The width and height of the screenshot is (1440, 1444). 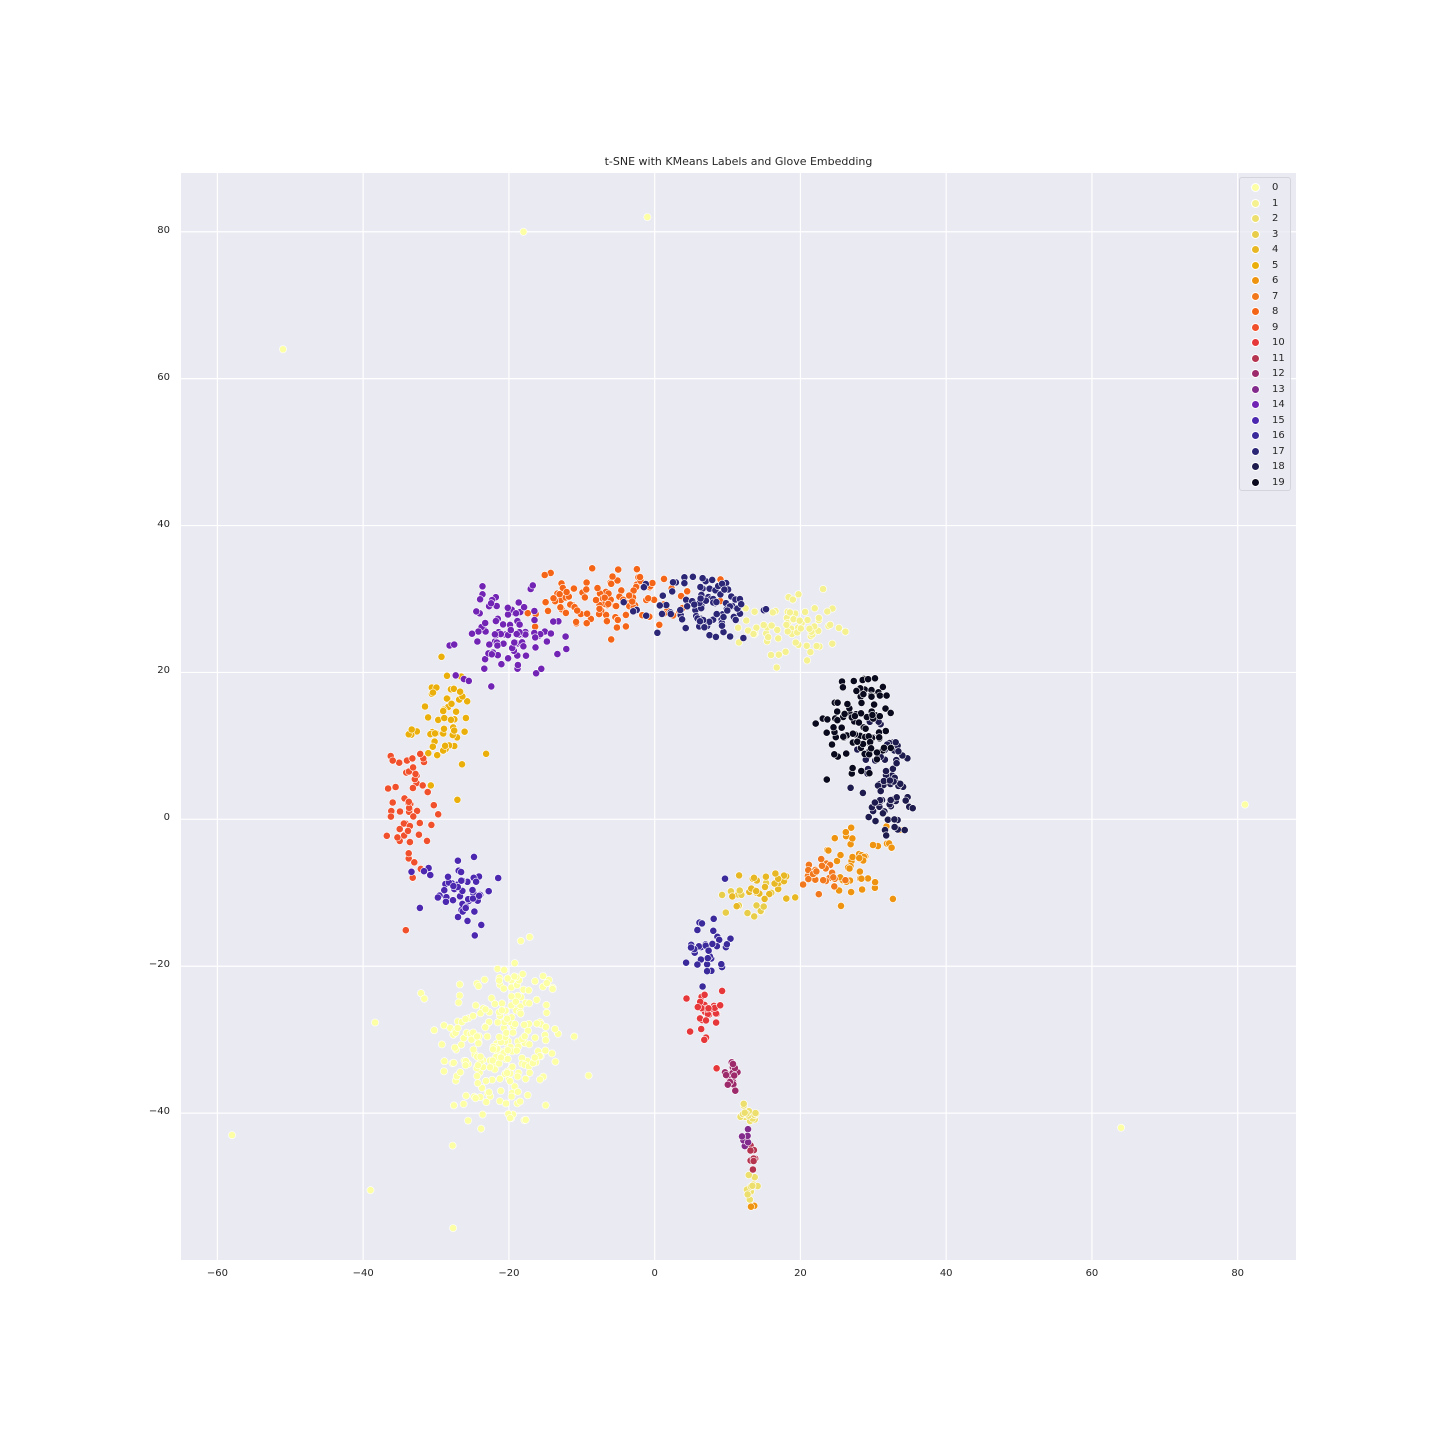 What do you see at coordinates (946, 1273) in the screenshot?
I see `x-tick-label: 40` at bounding box center [946, 1273].